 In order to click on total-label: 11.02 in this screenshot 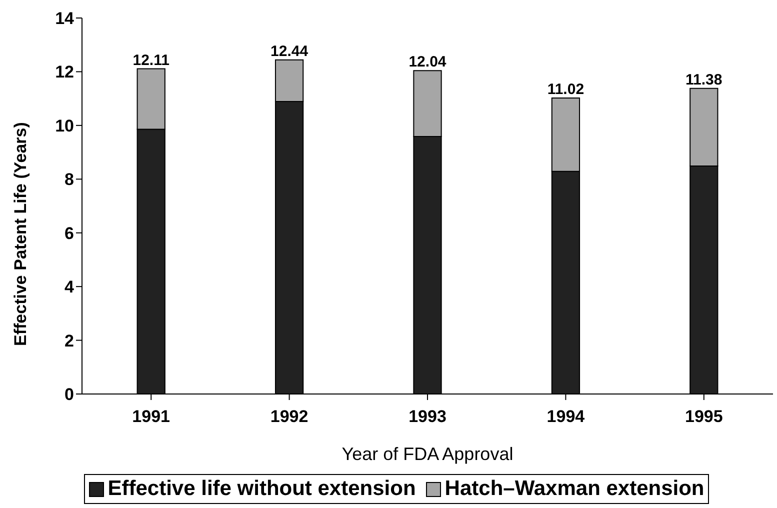, I will do `click(565, 89)`.